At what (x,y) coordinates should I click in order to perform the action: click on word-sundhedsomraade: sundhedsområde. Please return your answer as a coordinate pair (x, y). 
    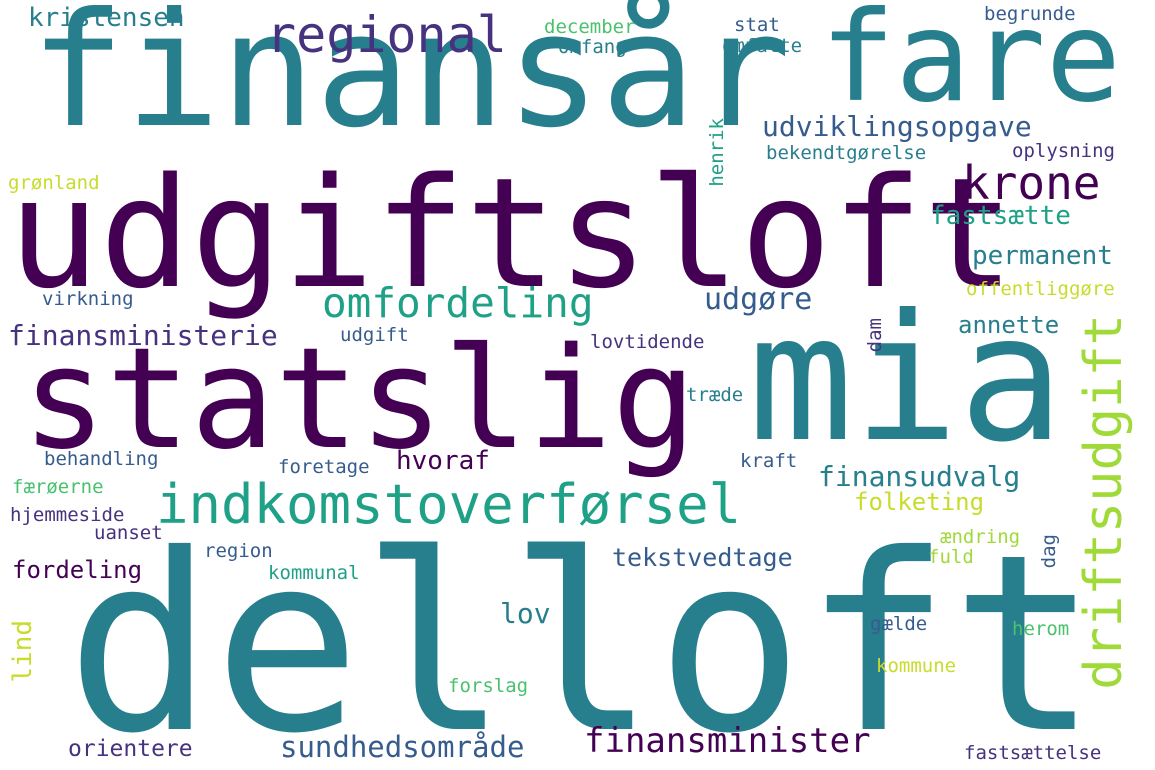
    Looking at the image, I should click on (402, 747).